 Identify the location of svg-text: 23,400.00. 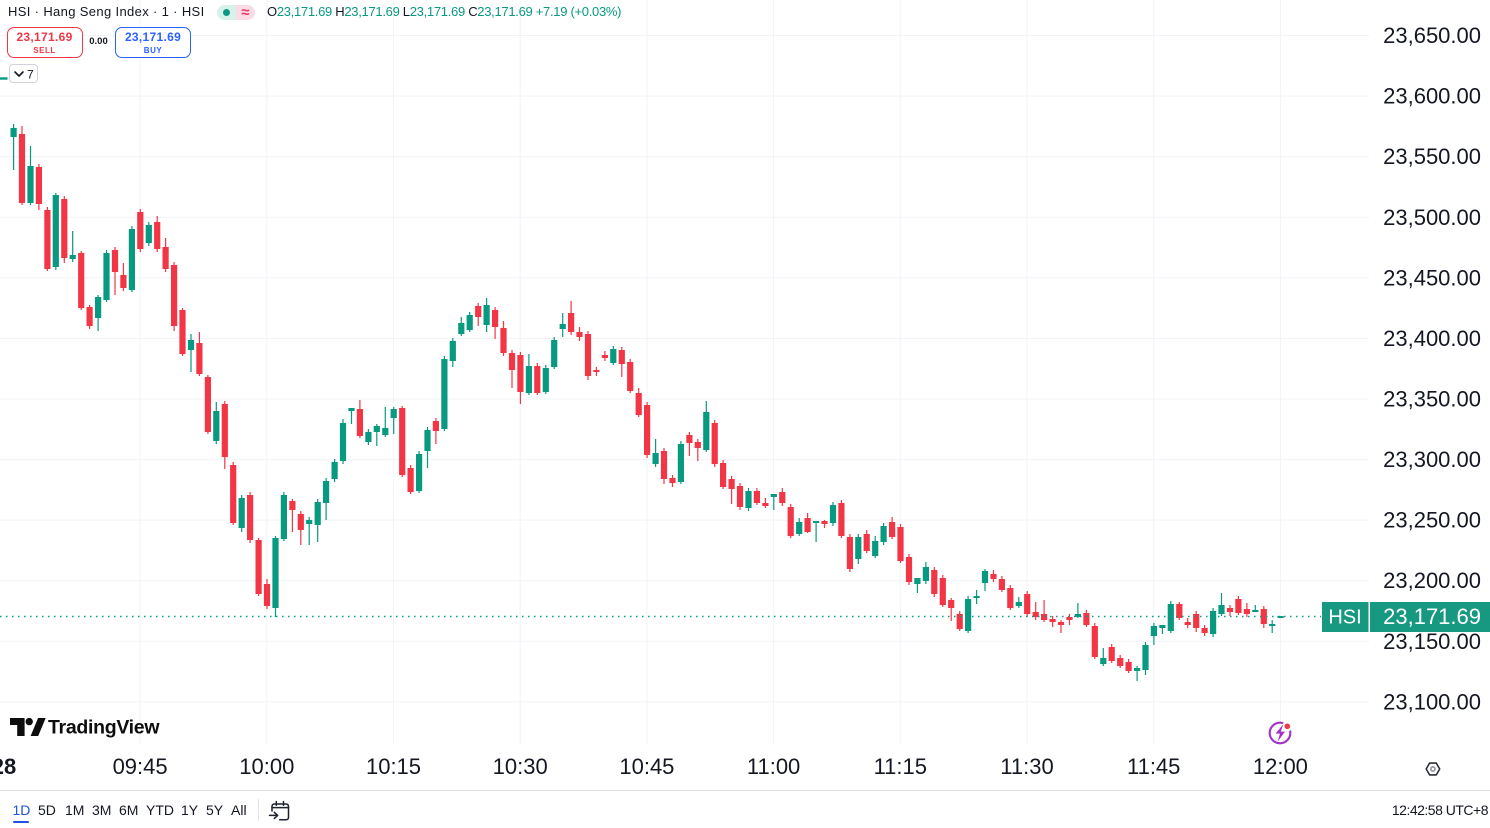
(1432, 338).